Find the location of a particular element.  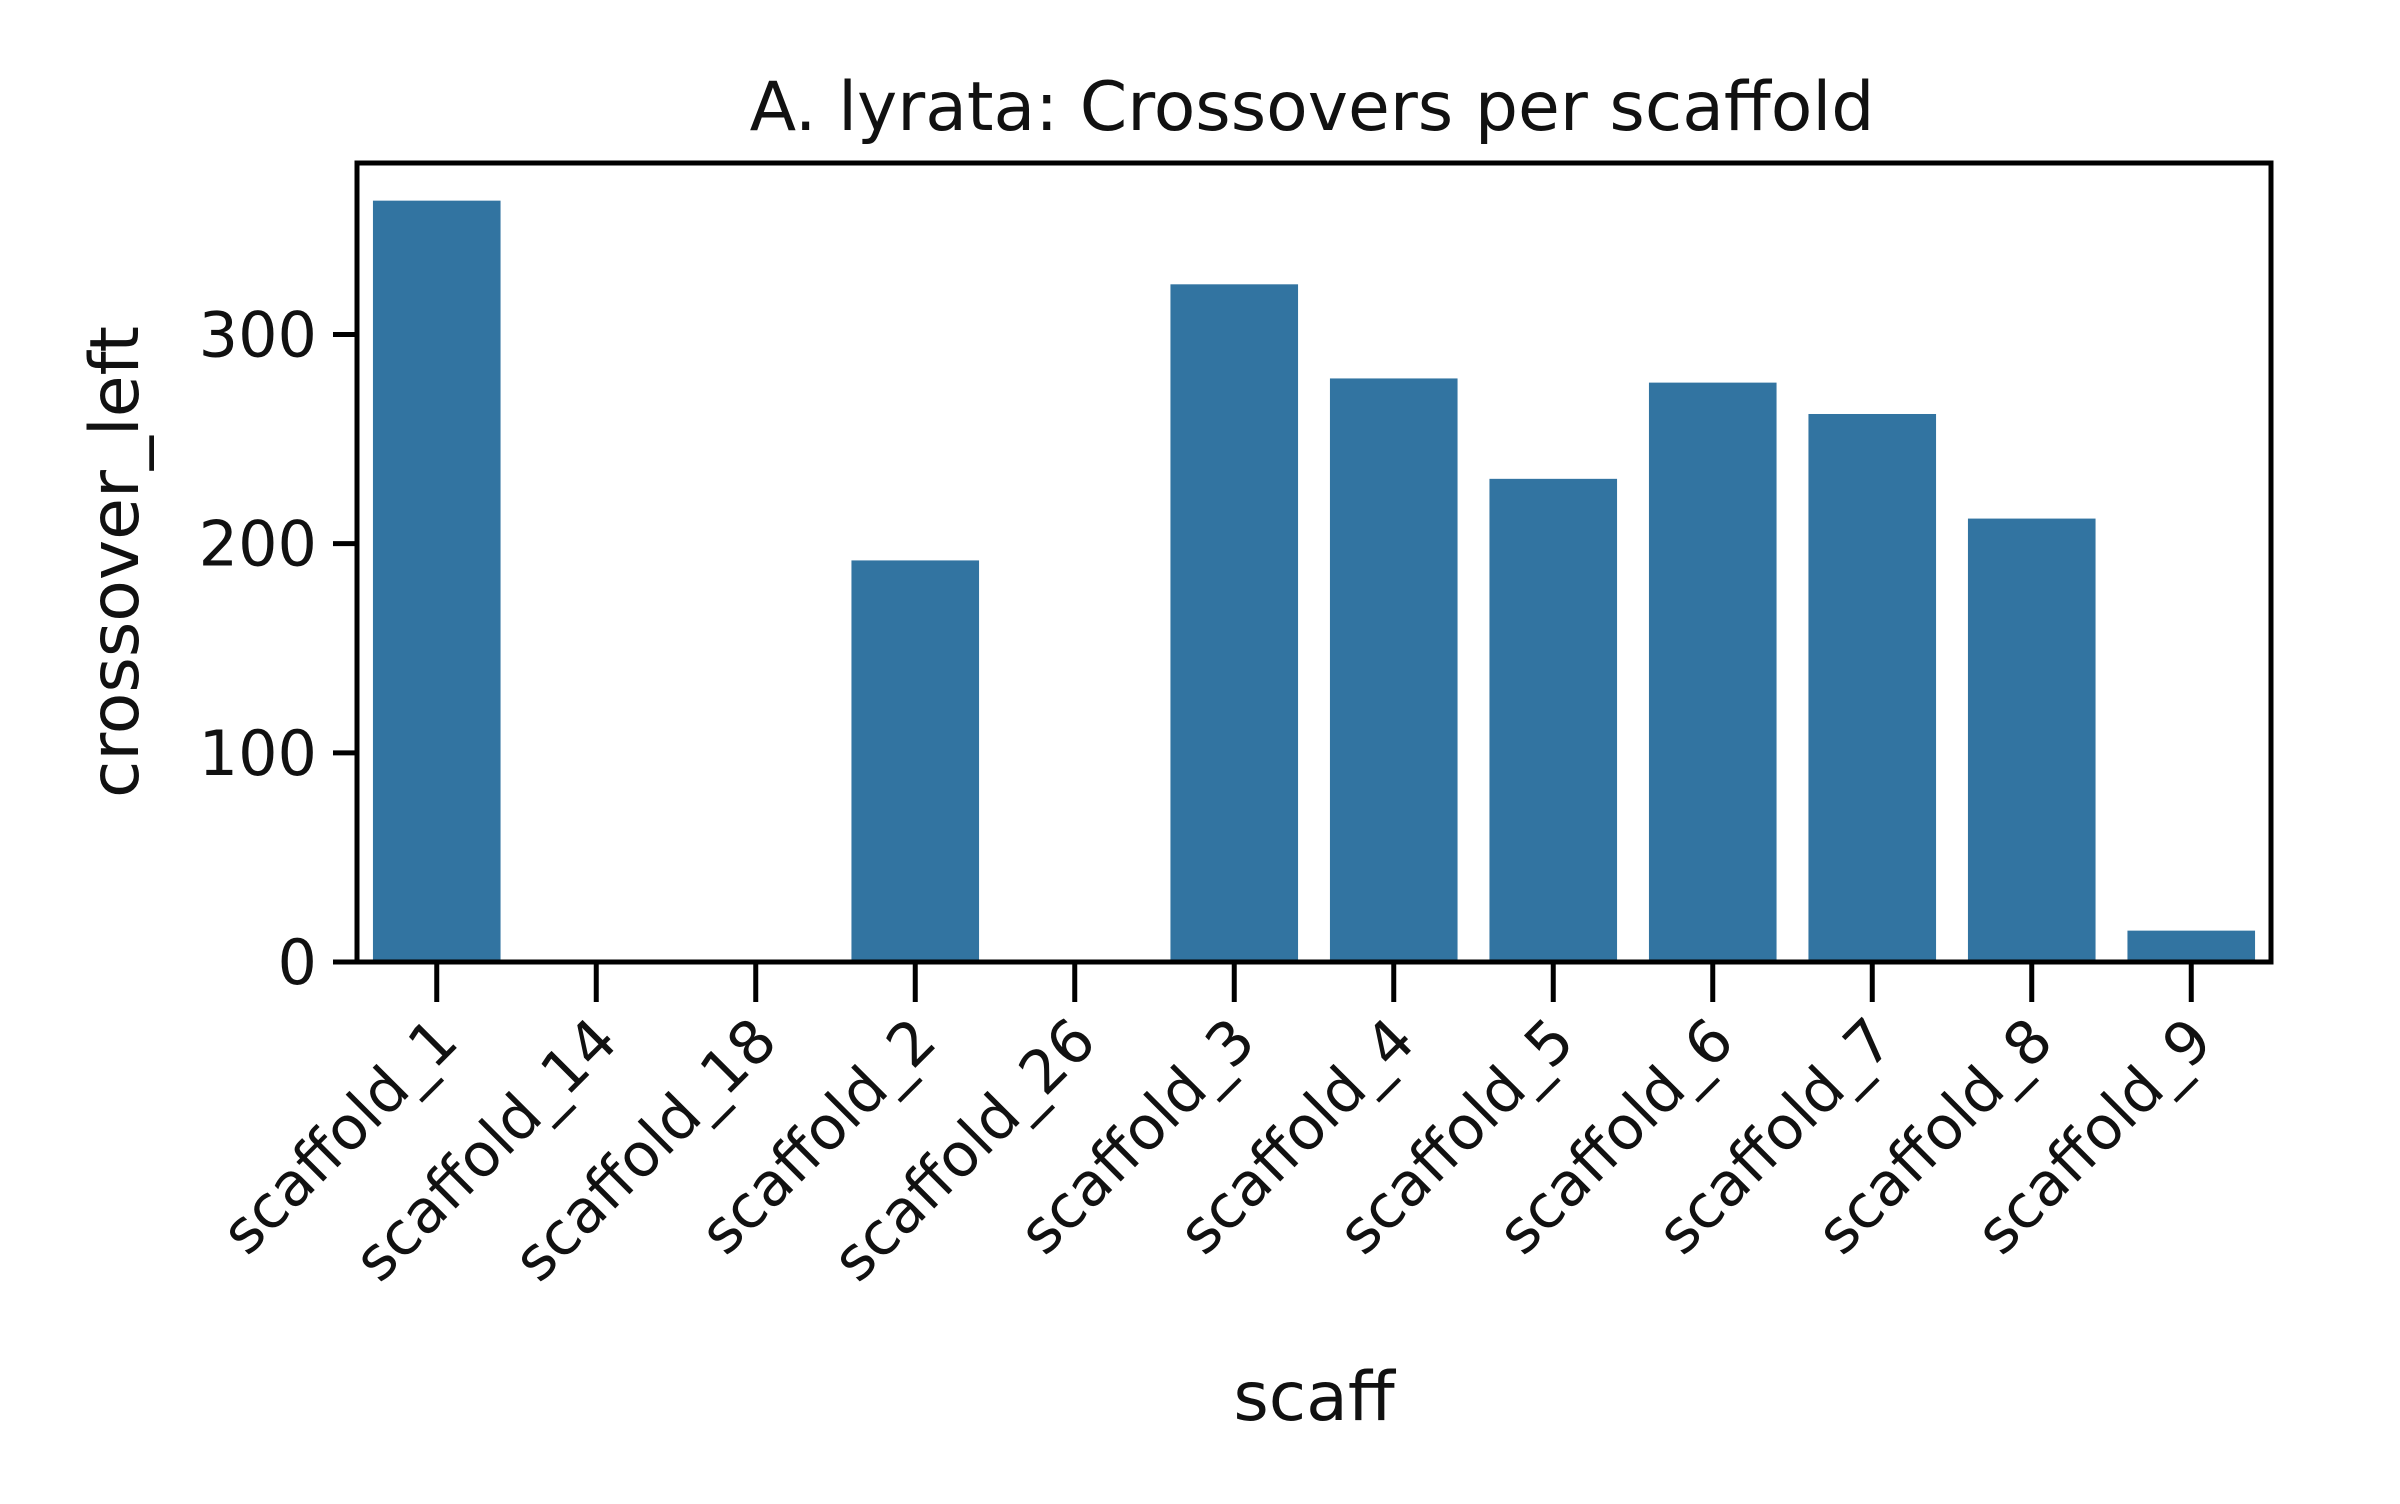

y-tick-label: 100 is located at coordinates (258, 753).